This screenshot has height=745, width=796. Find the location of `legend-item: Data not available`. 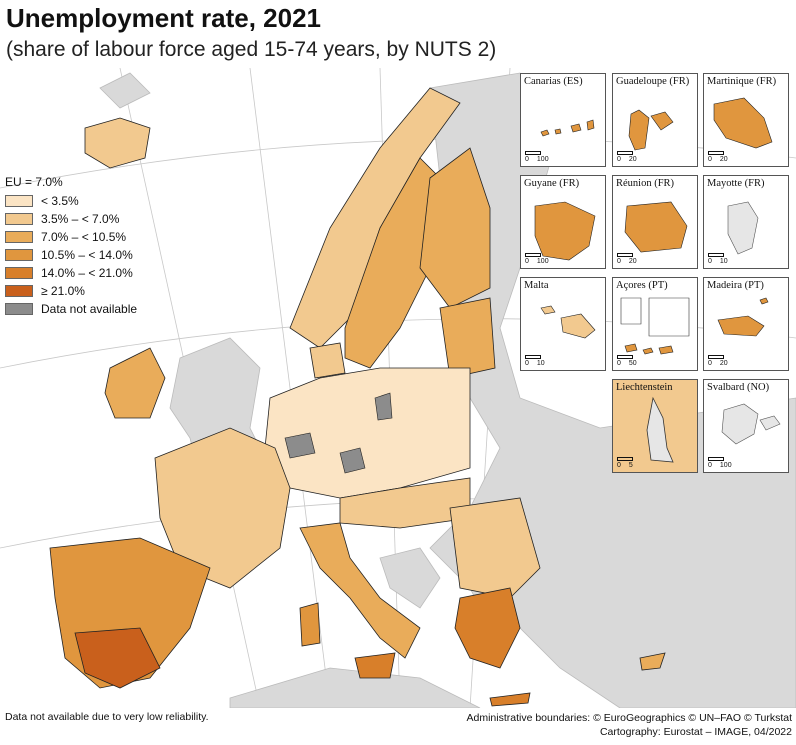

legend-item: Data not available is located at coordinates (71, 309).